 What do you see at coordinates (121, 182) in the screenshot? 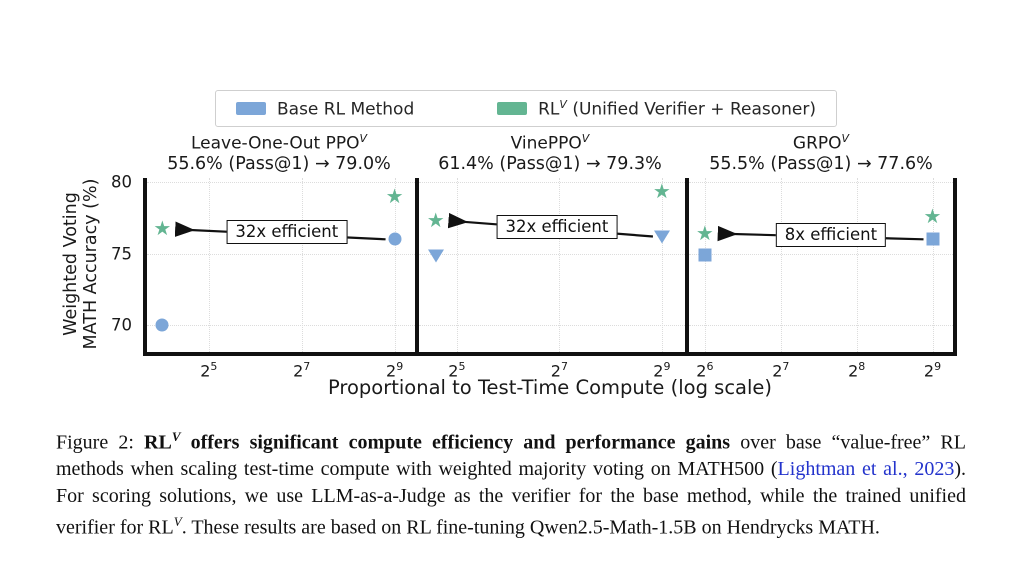
I see `y-tick-80: 80` at bounding box center [121, 182].